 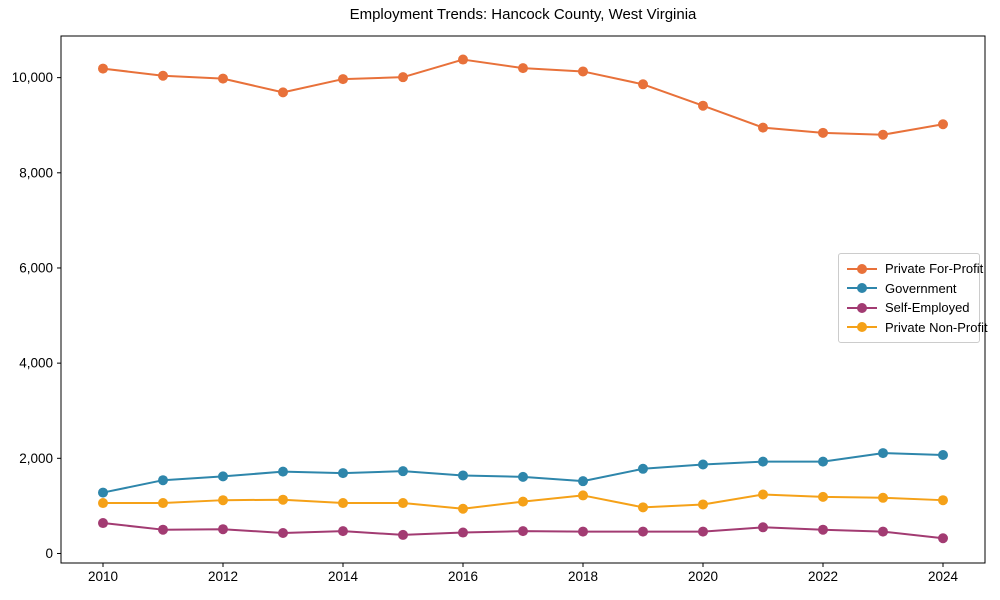 I want to click on y-axis-tick-label: 0, so click(x=49, y=553).